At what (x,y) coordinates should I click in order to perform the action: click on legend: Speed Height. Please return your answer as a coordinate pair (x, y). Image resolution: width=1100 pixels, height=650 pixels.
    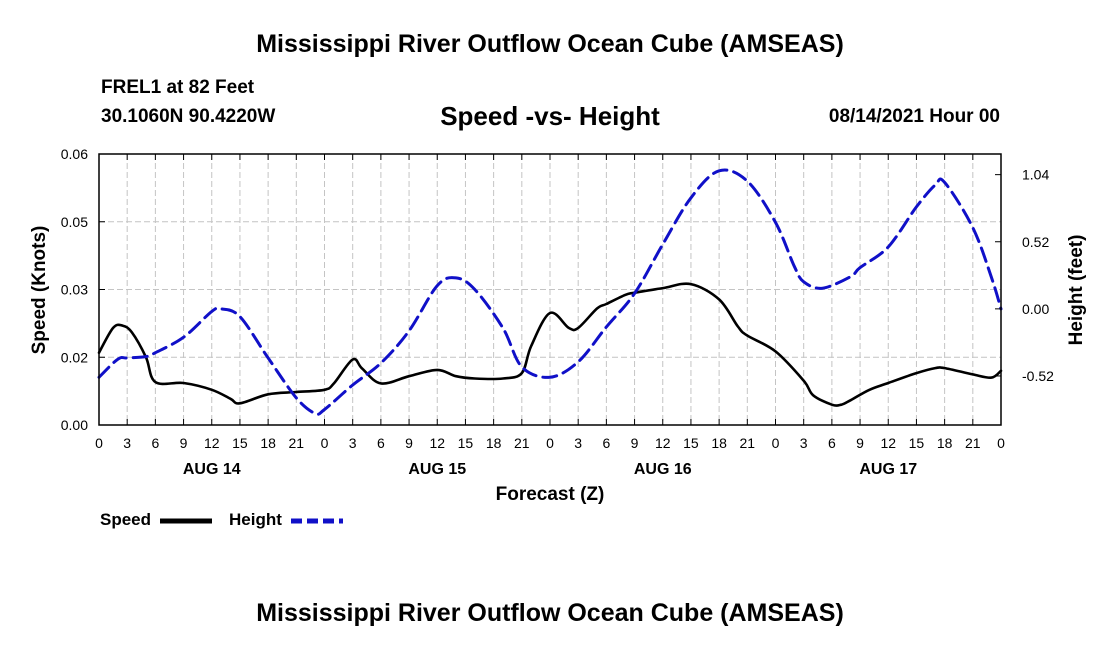
    Looking at the image, I should click on (221, 519).